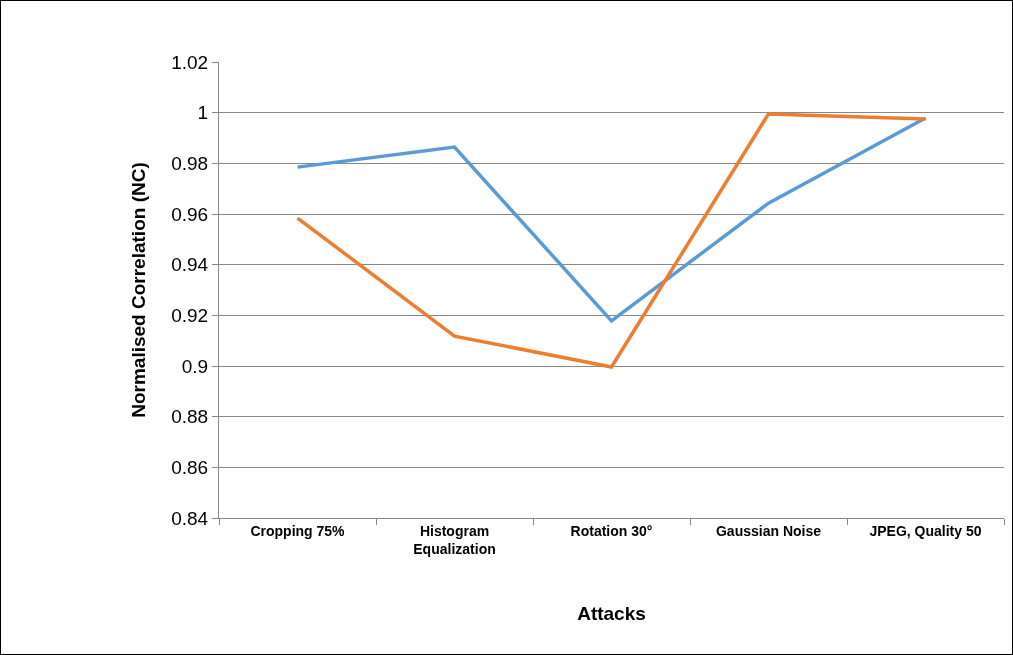  I want to click on y-tick-label: 1.02, so click(190, 62).